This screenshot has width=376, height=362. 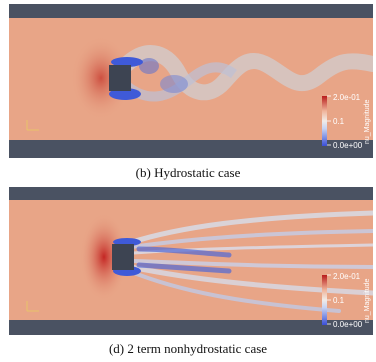 What do you see at coordinates (188, 348) in the screenshot?
I see `caption-nonhydrostatic: (d) 2 term nonhydrostatic case` at bounding box center [188, 348].